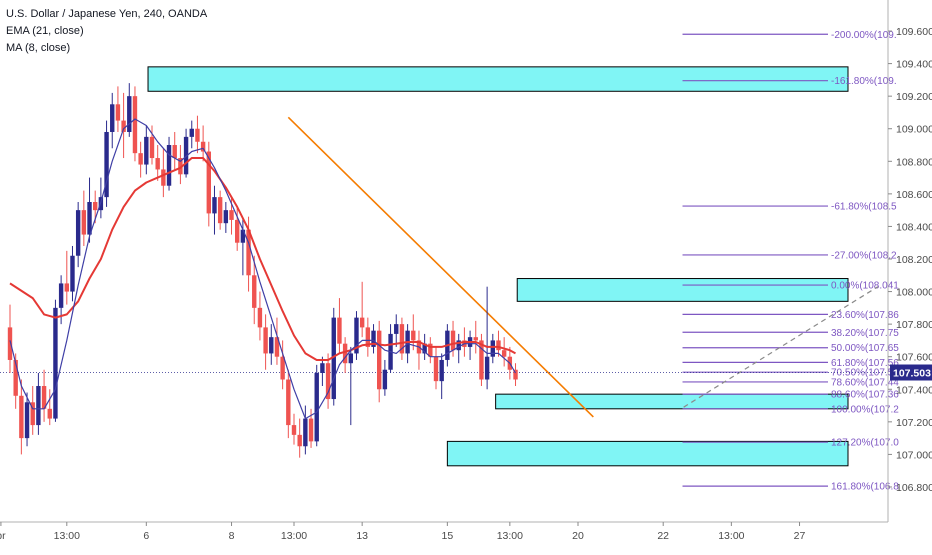 This screenshot has height=555, width=932. Describe the element at coordinates (914, 65) in the screenshot. I see `price-axis-label: 109.400` at that location.